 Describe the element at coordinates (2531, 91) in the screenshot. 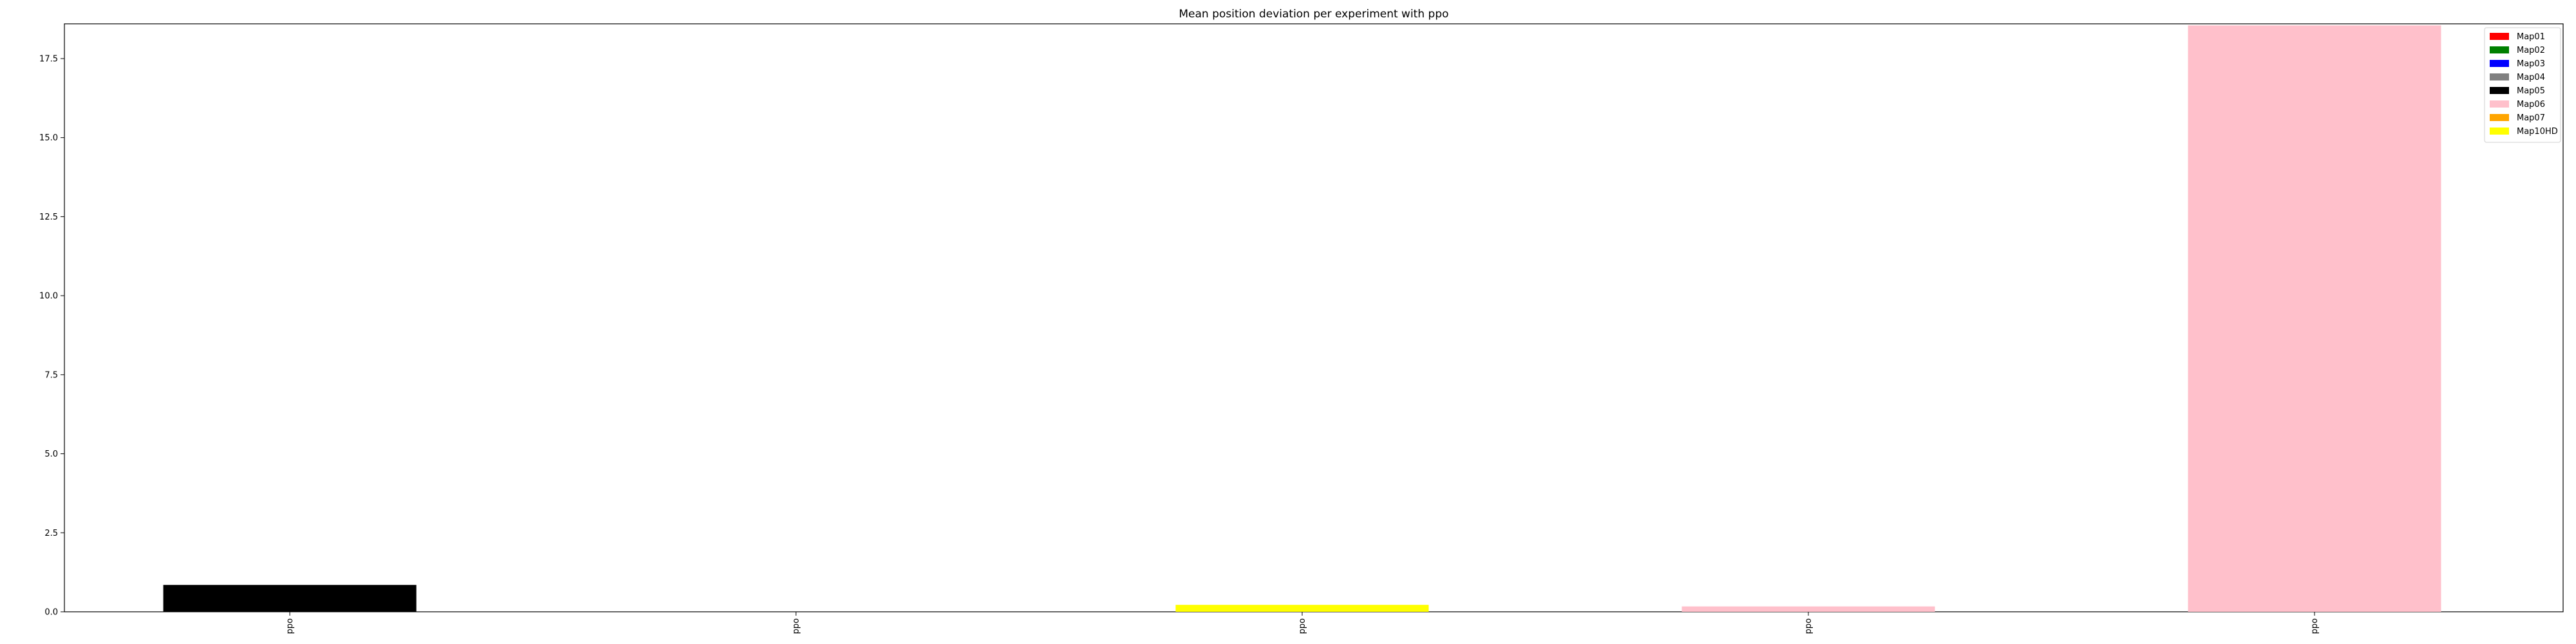

I see `legend-label: Map05` at that location.